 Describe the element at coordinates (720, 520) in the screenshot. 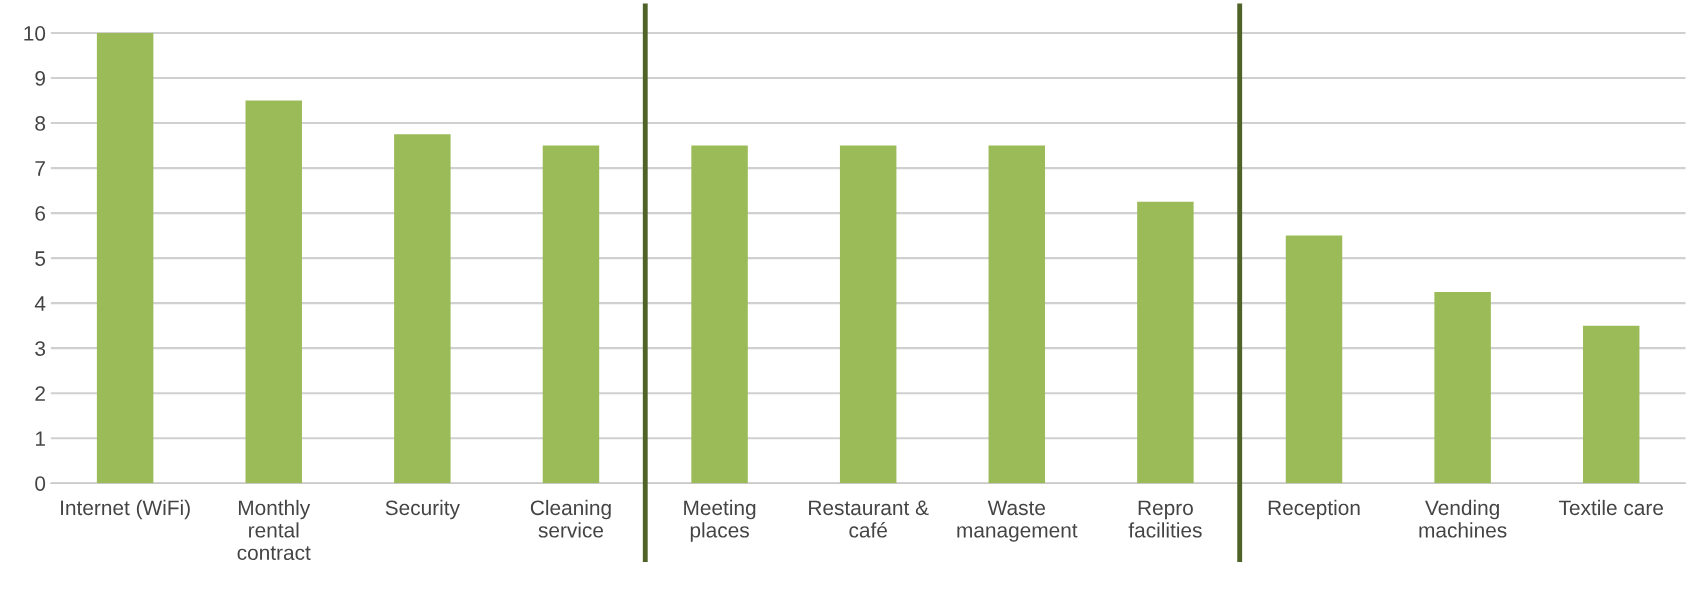

I see `x-tick-label: Meeting places` at that location.